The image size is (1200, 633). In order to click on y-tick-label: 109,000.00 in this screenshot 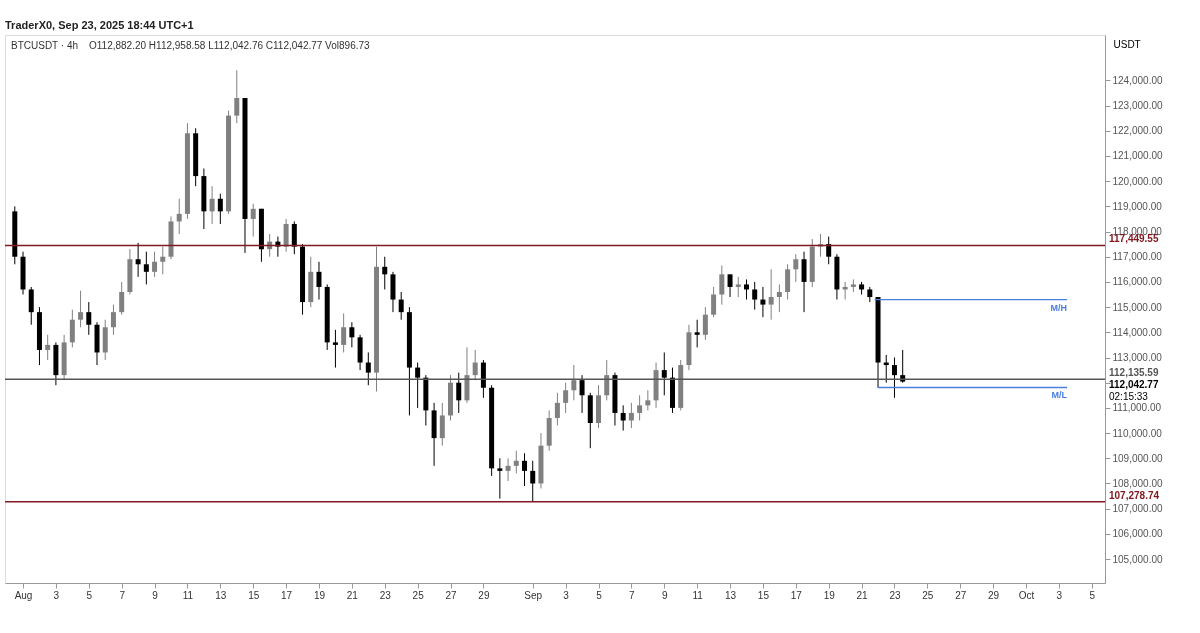, I will do `click(1137, 458)`.